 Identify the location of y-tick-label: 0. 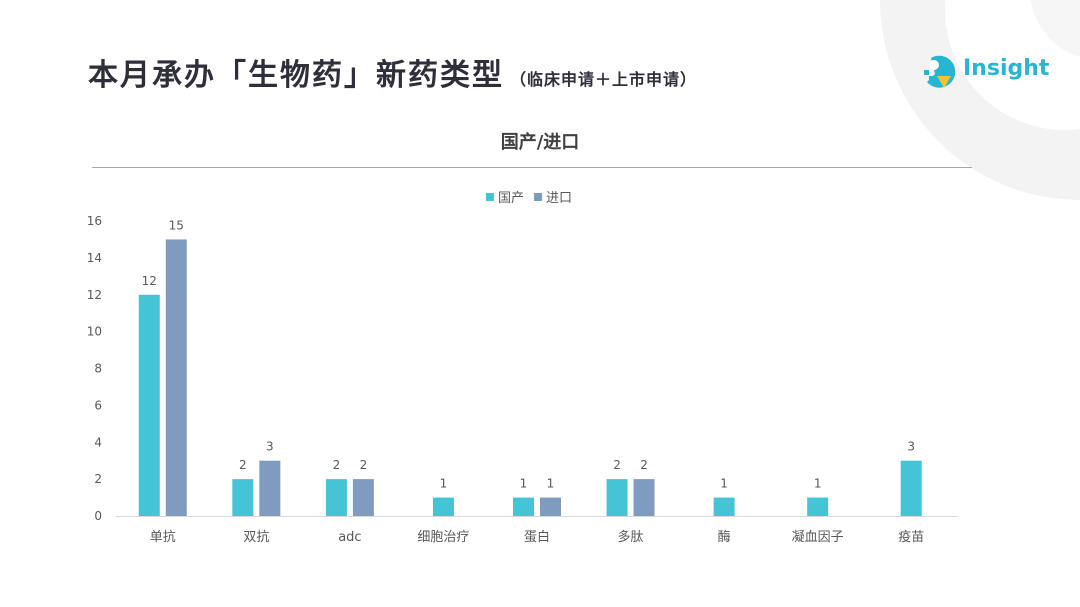
(98, 516).